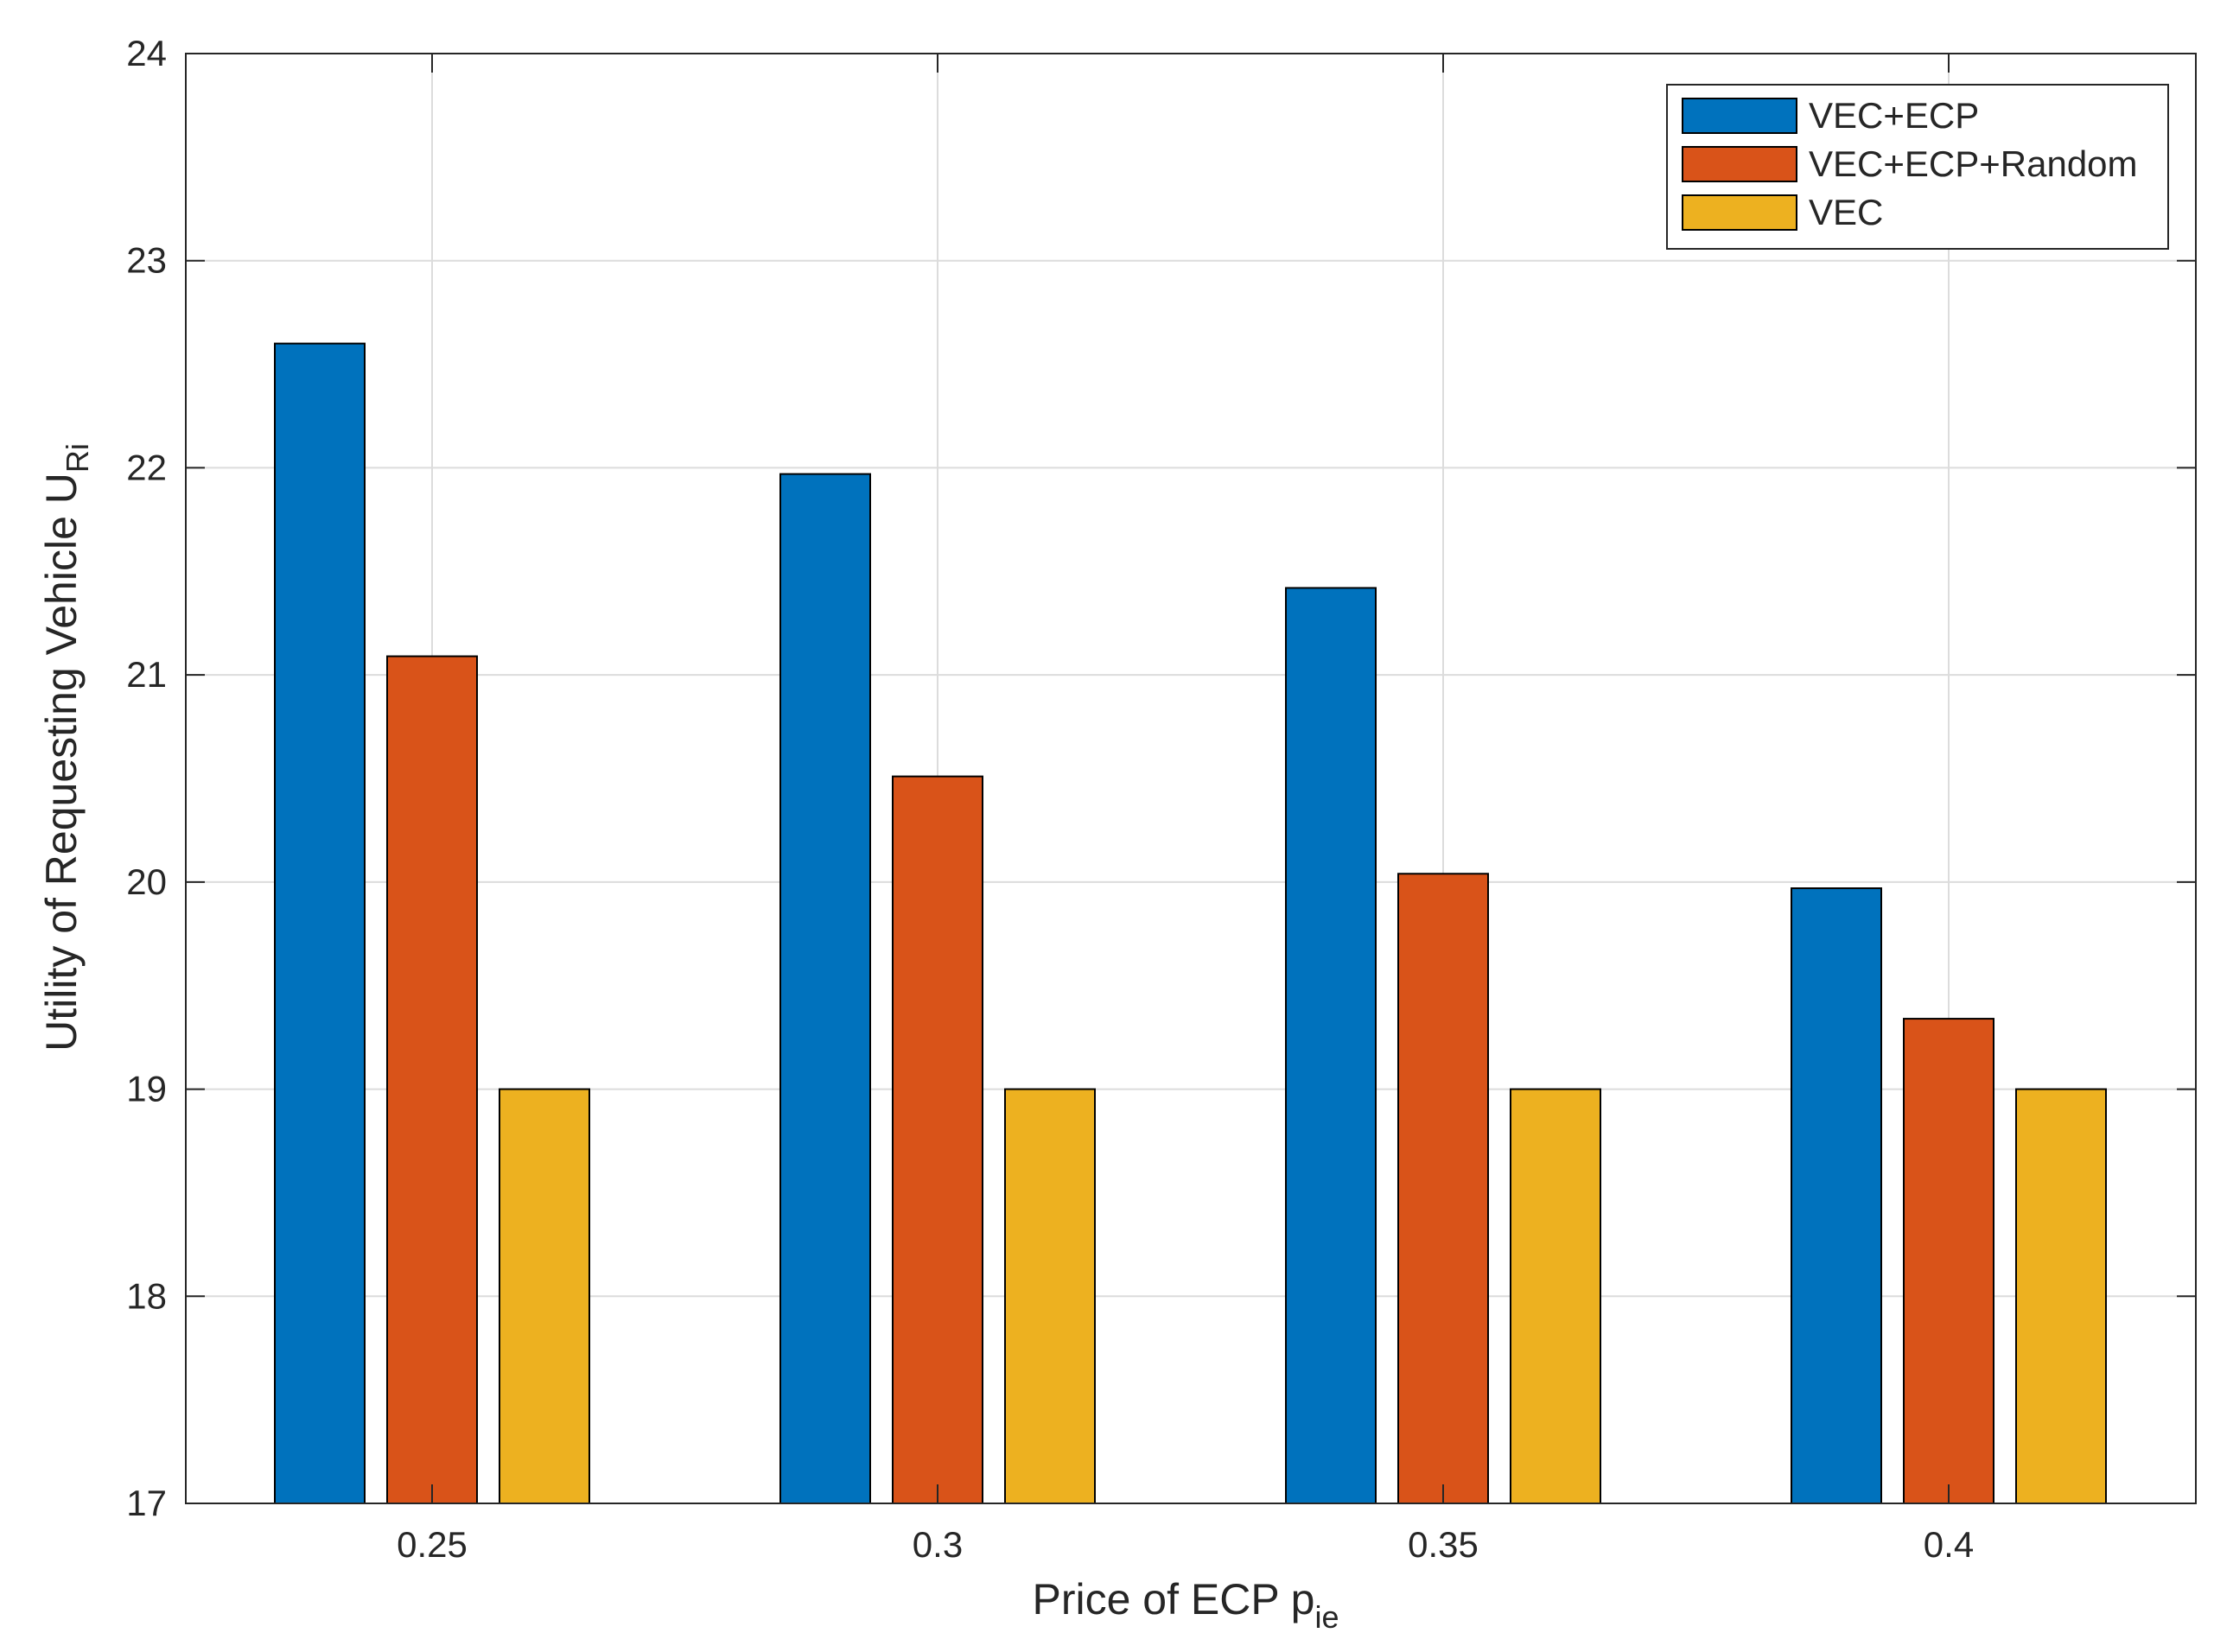 The image size is (2233, 1652). Describe the element at coordinates (825, 989) in the screenshot. I see `bar-vec-ecp-0.3` at that location.